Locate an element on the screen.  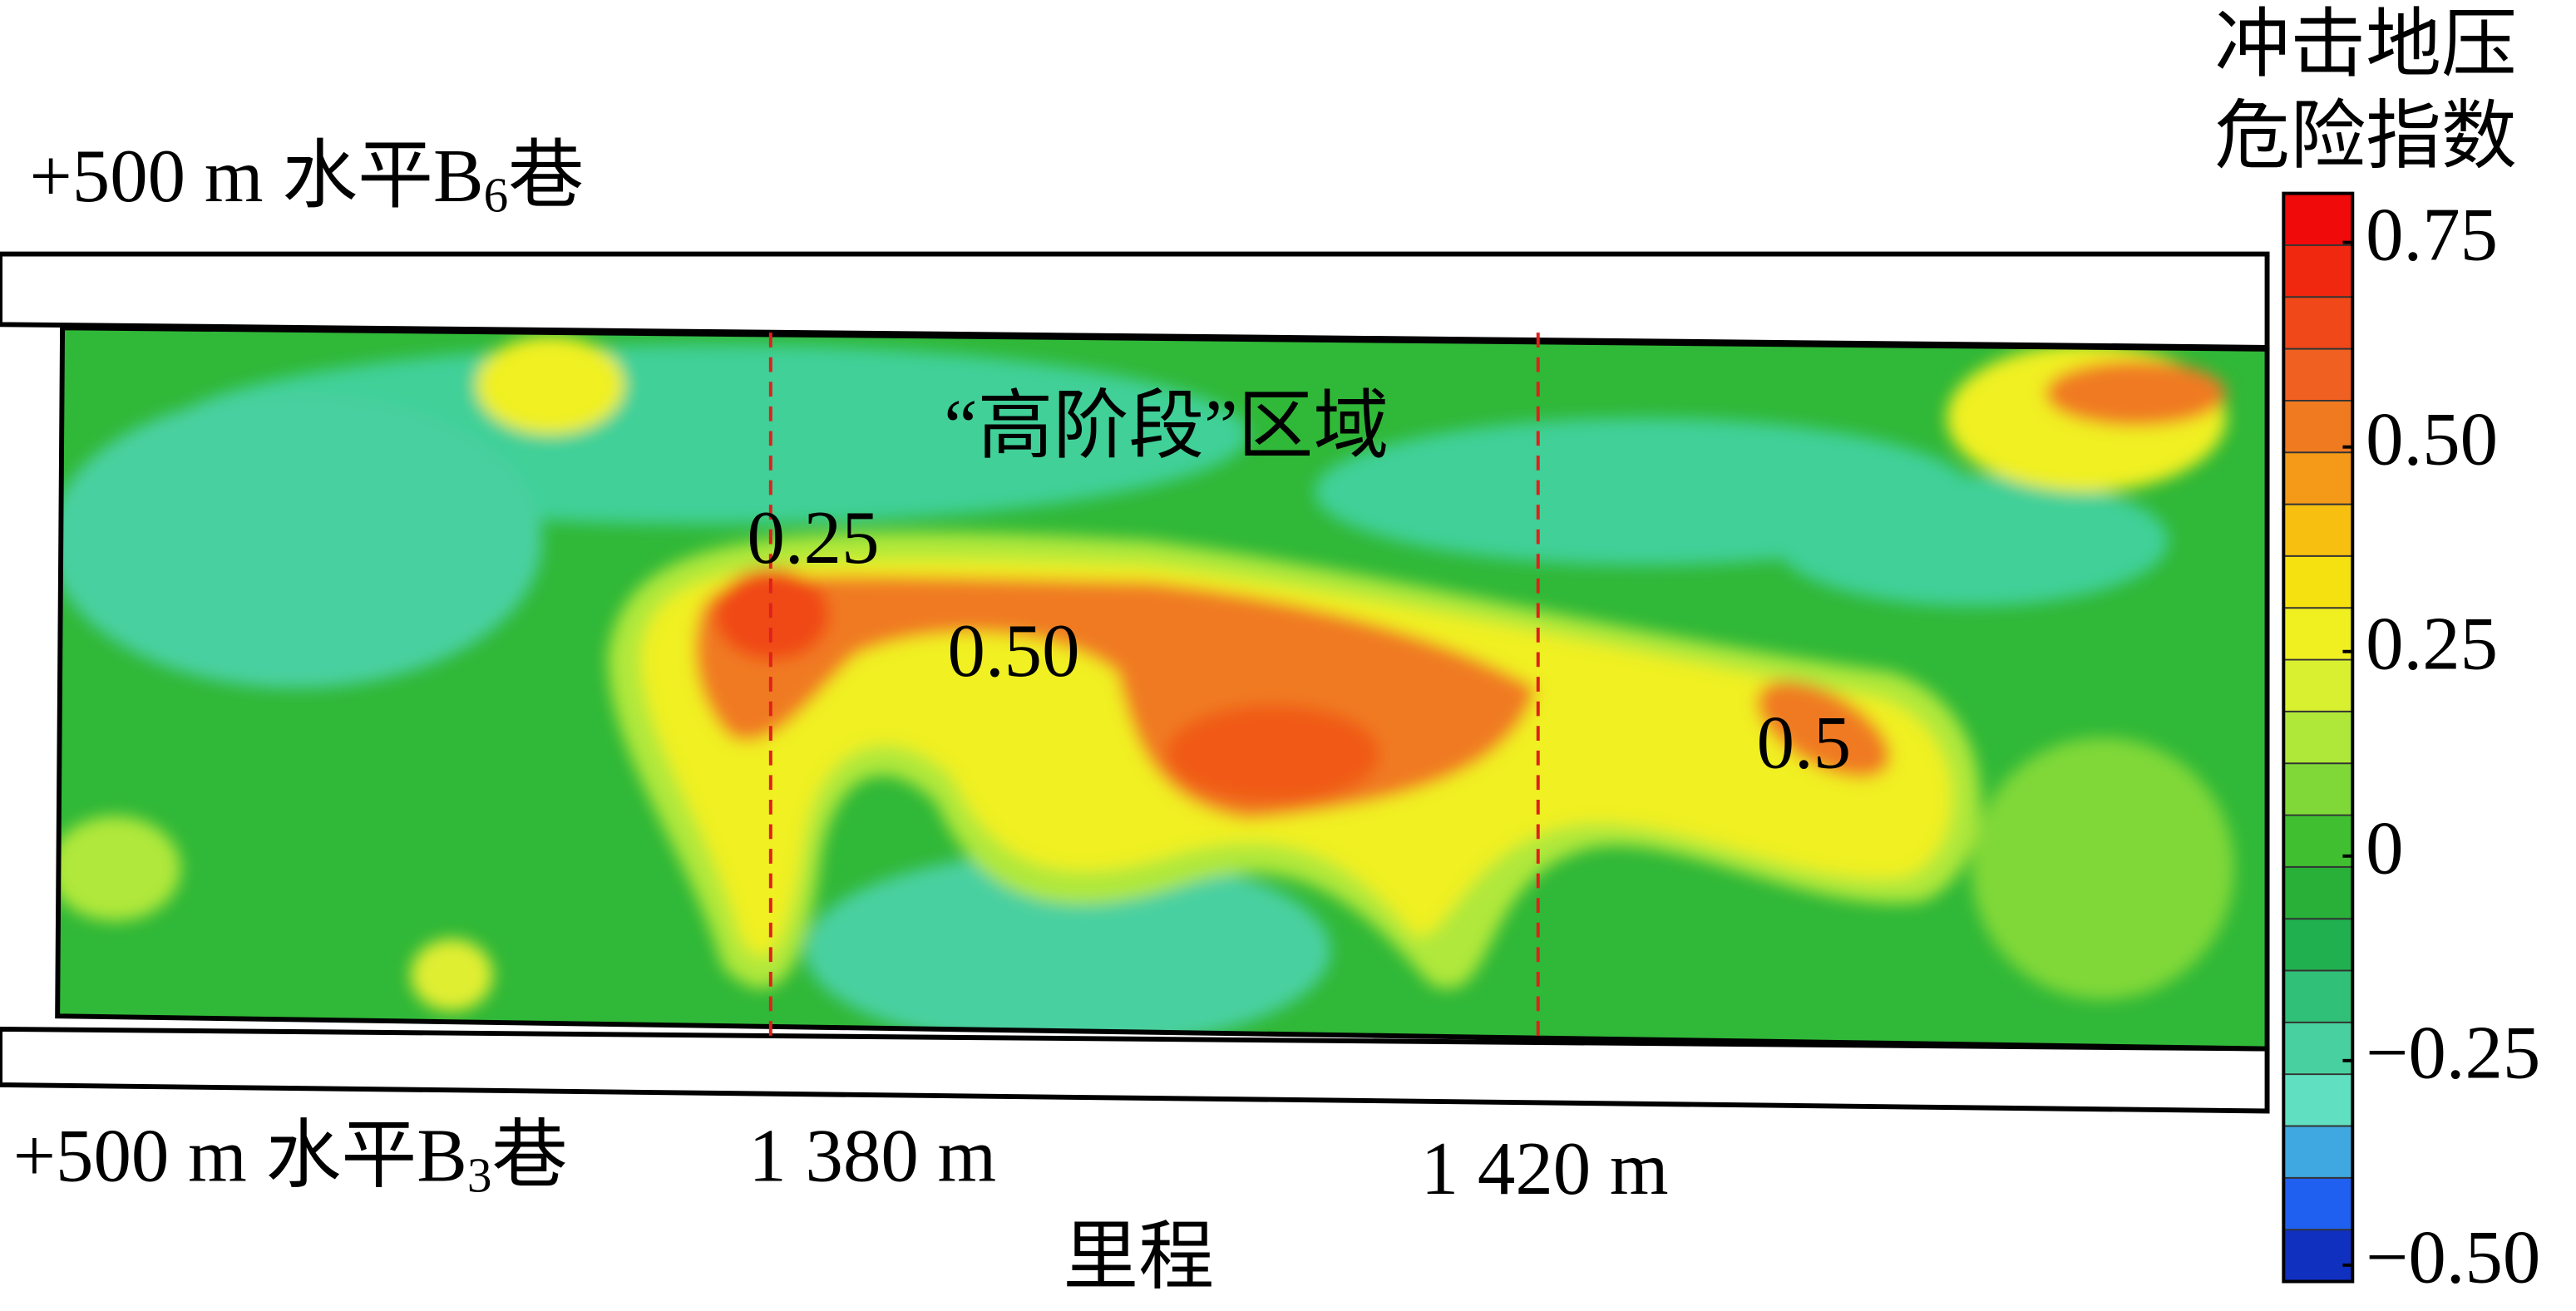
contour-label: 0.5 is located at coordinates (1804, 743).